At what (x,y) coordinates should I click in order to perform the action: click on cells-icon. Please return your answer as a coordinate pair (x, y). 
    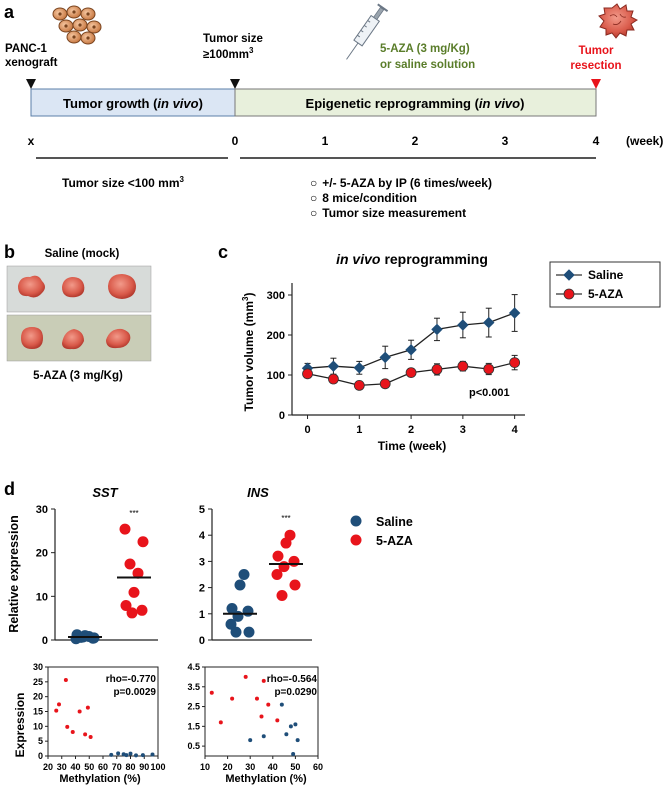
    Looking at the image, I should click on (77, 25).